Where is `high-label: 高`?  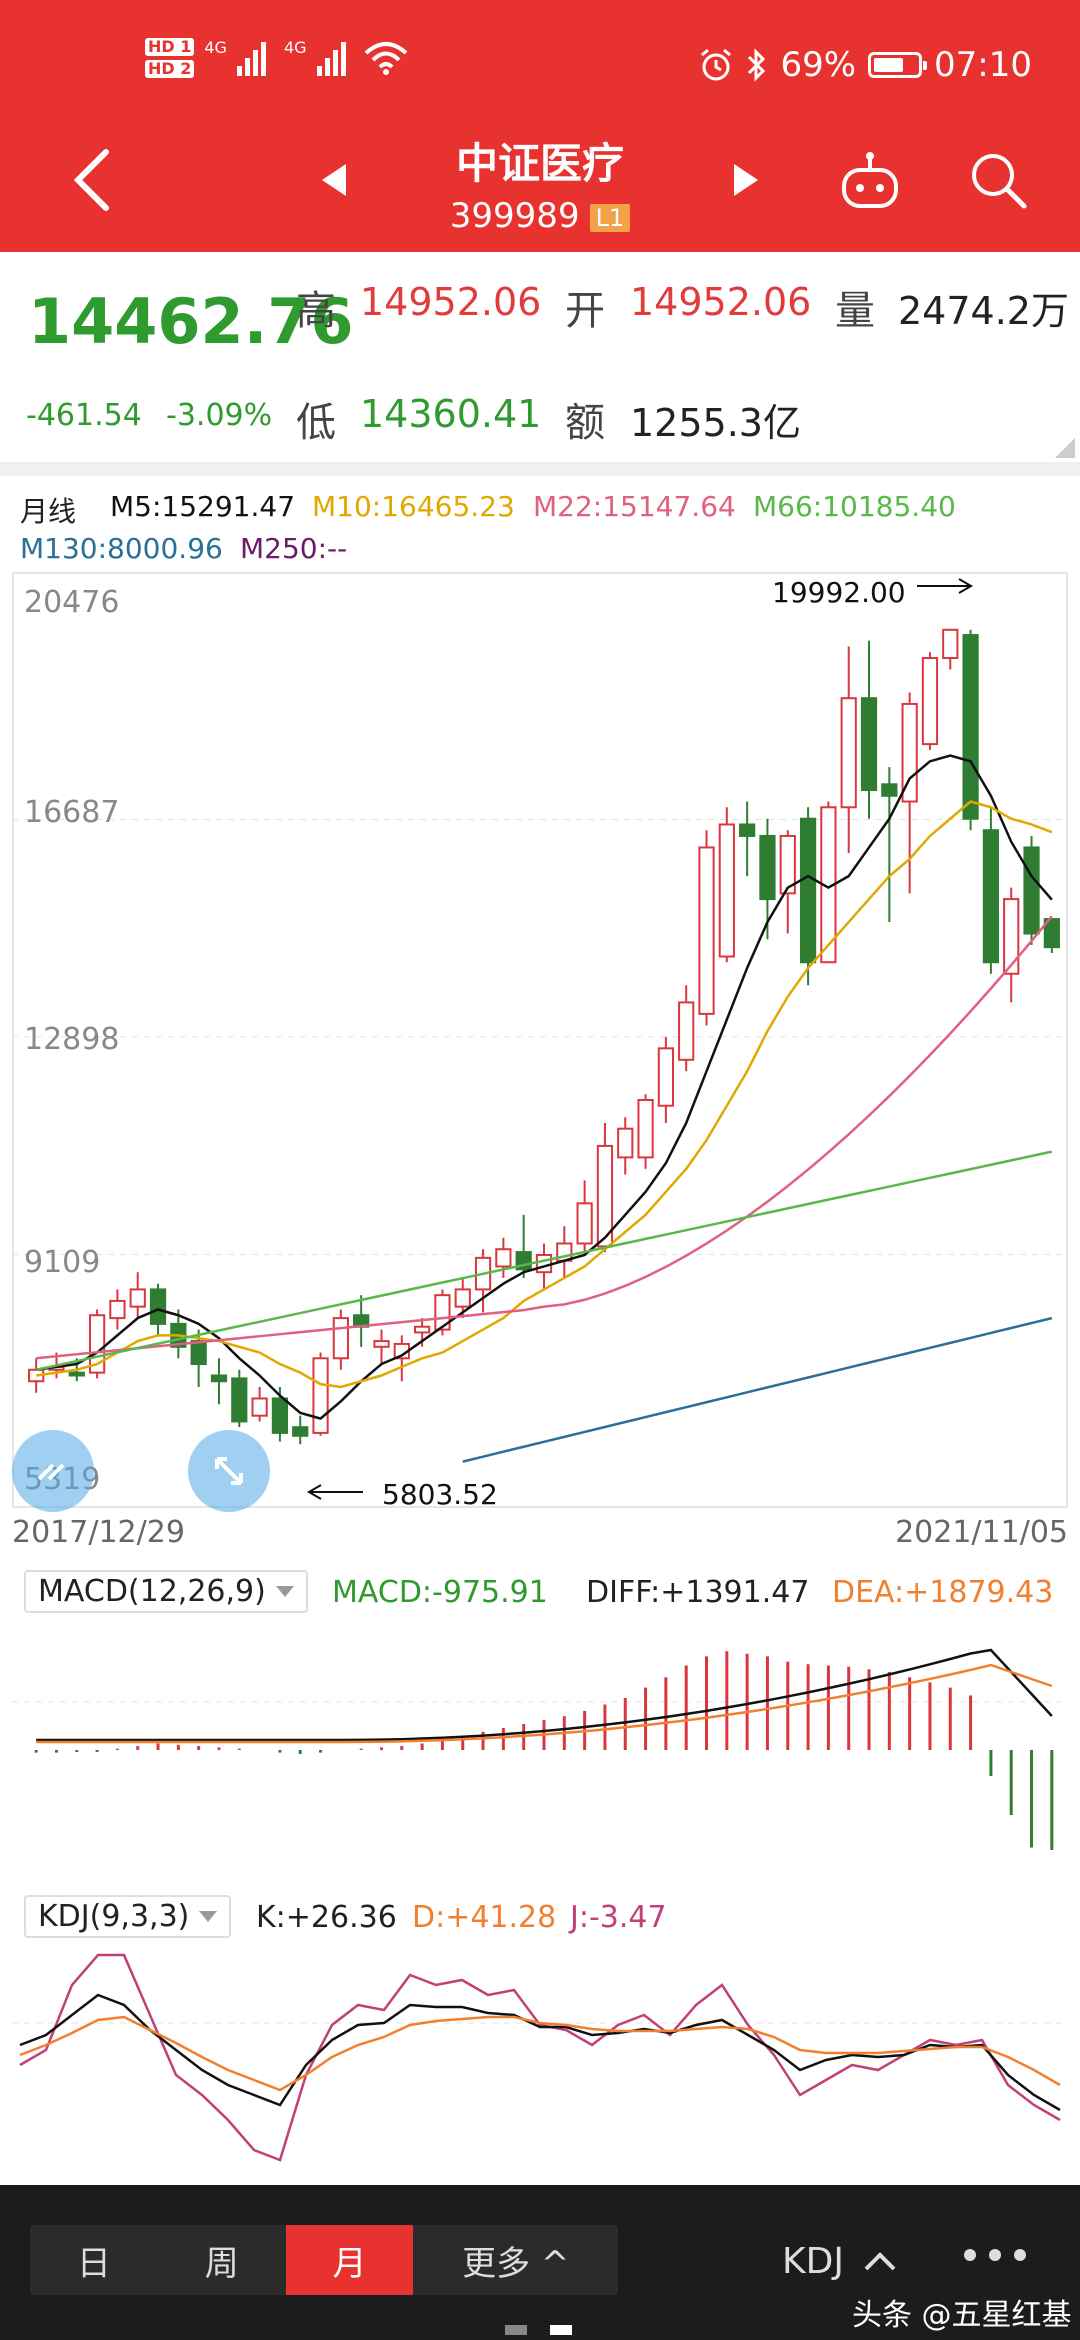
high-label: 高 is located at coordinates (316, 311).